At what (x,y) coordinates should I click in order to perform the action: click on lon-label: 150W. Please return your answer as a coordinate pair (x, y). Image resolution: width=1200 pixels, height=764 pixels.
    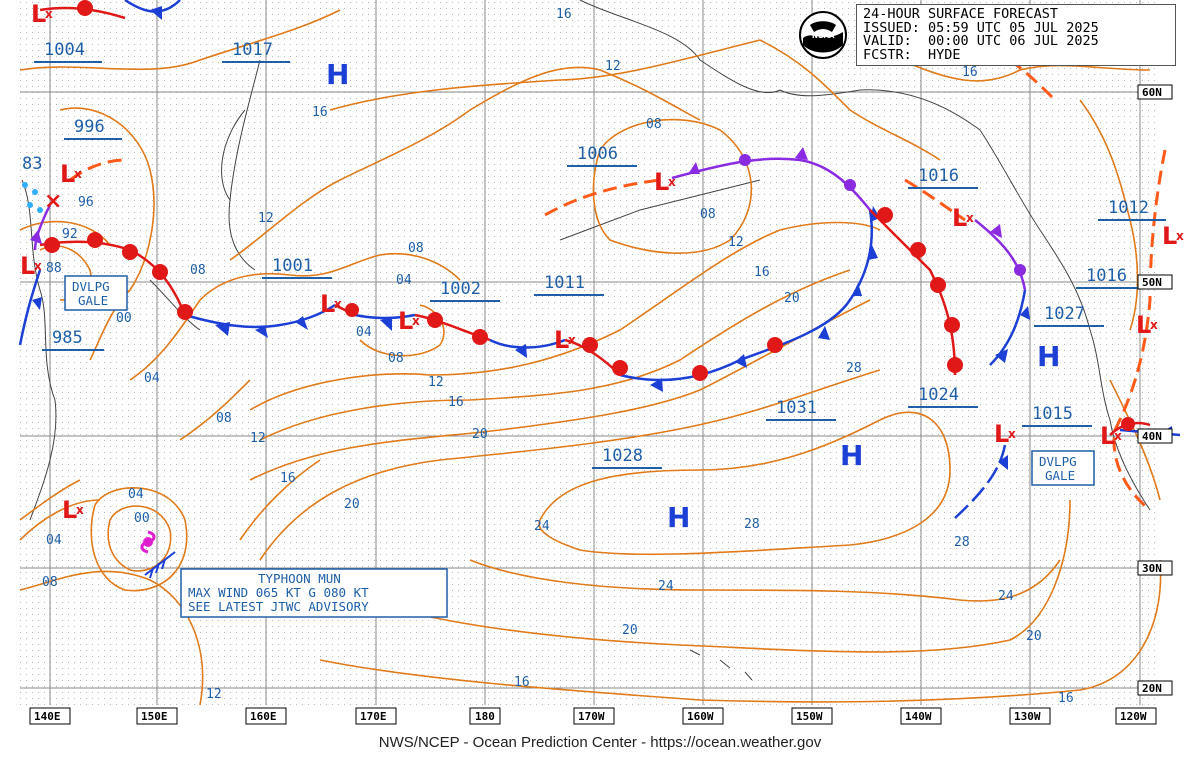
    Looking at the image, I should click on (809, 716).